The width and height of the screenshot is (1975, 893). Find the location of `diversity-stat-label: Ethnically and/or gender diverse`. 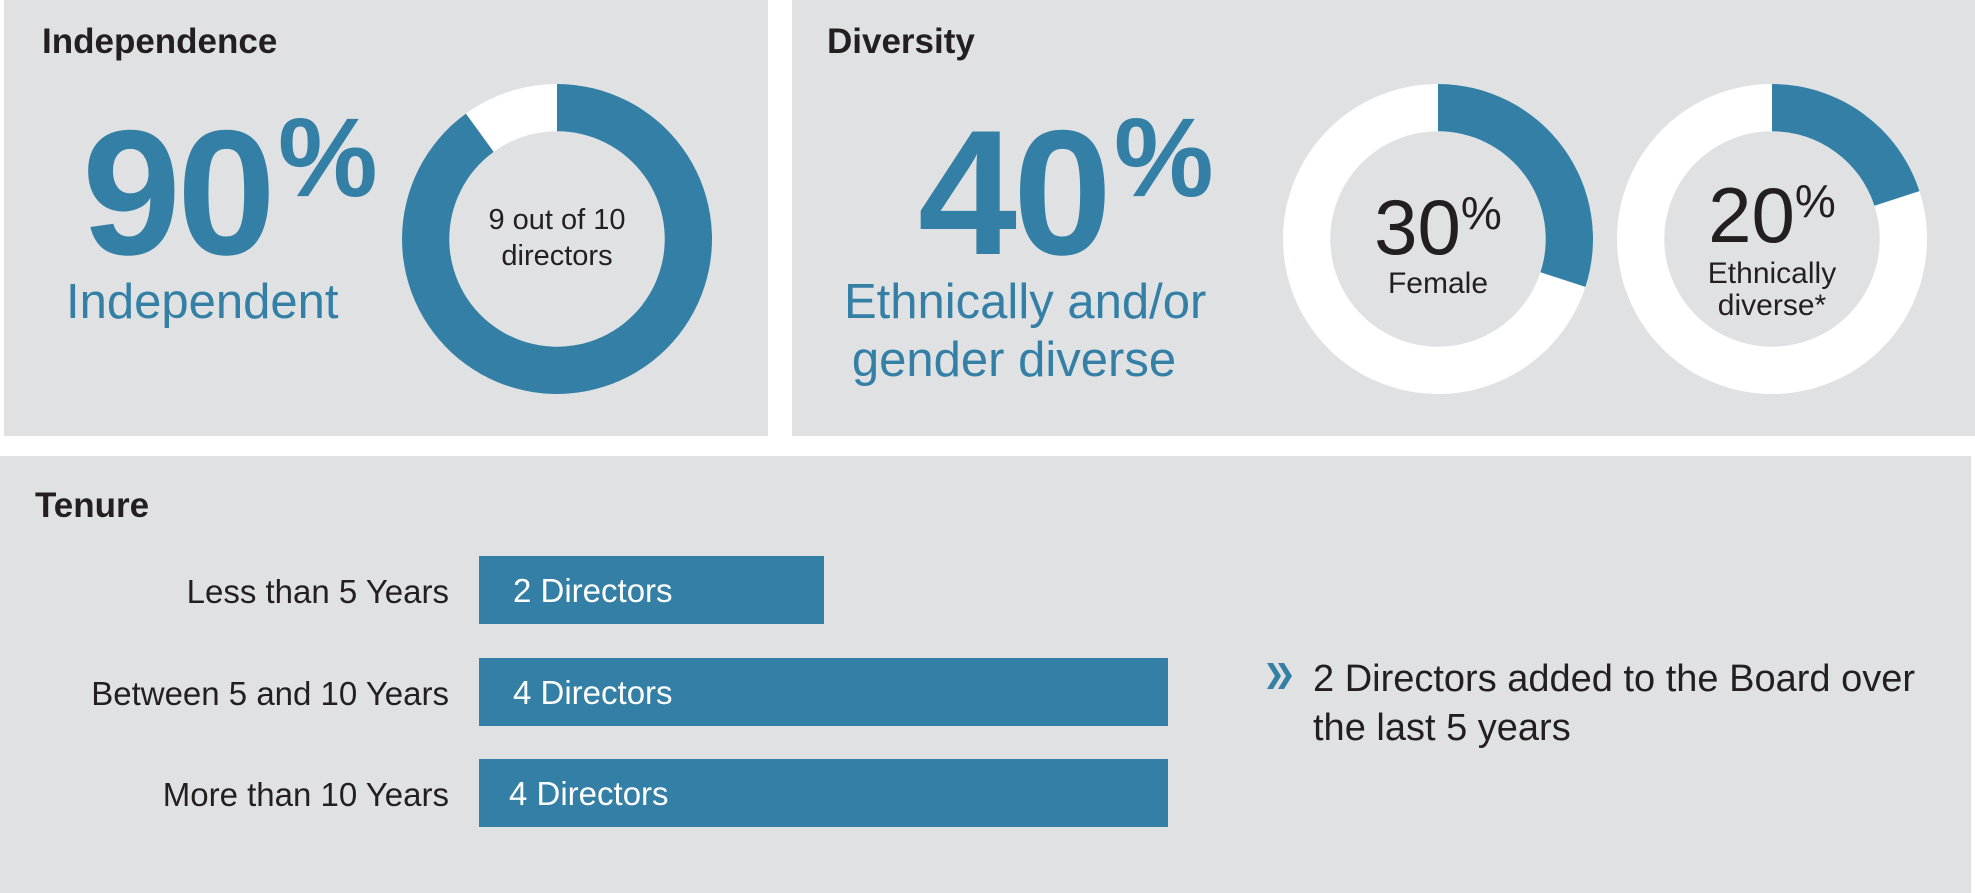

diversity-stat-label: Ethnically and/or gender diverse is located at coordinates (1025, 332).